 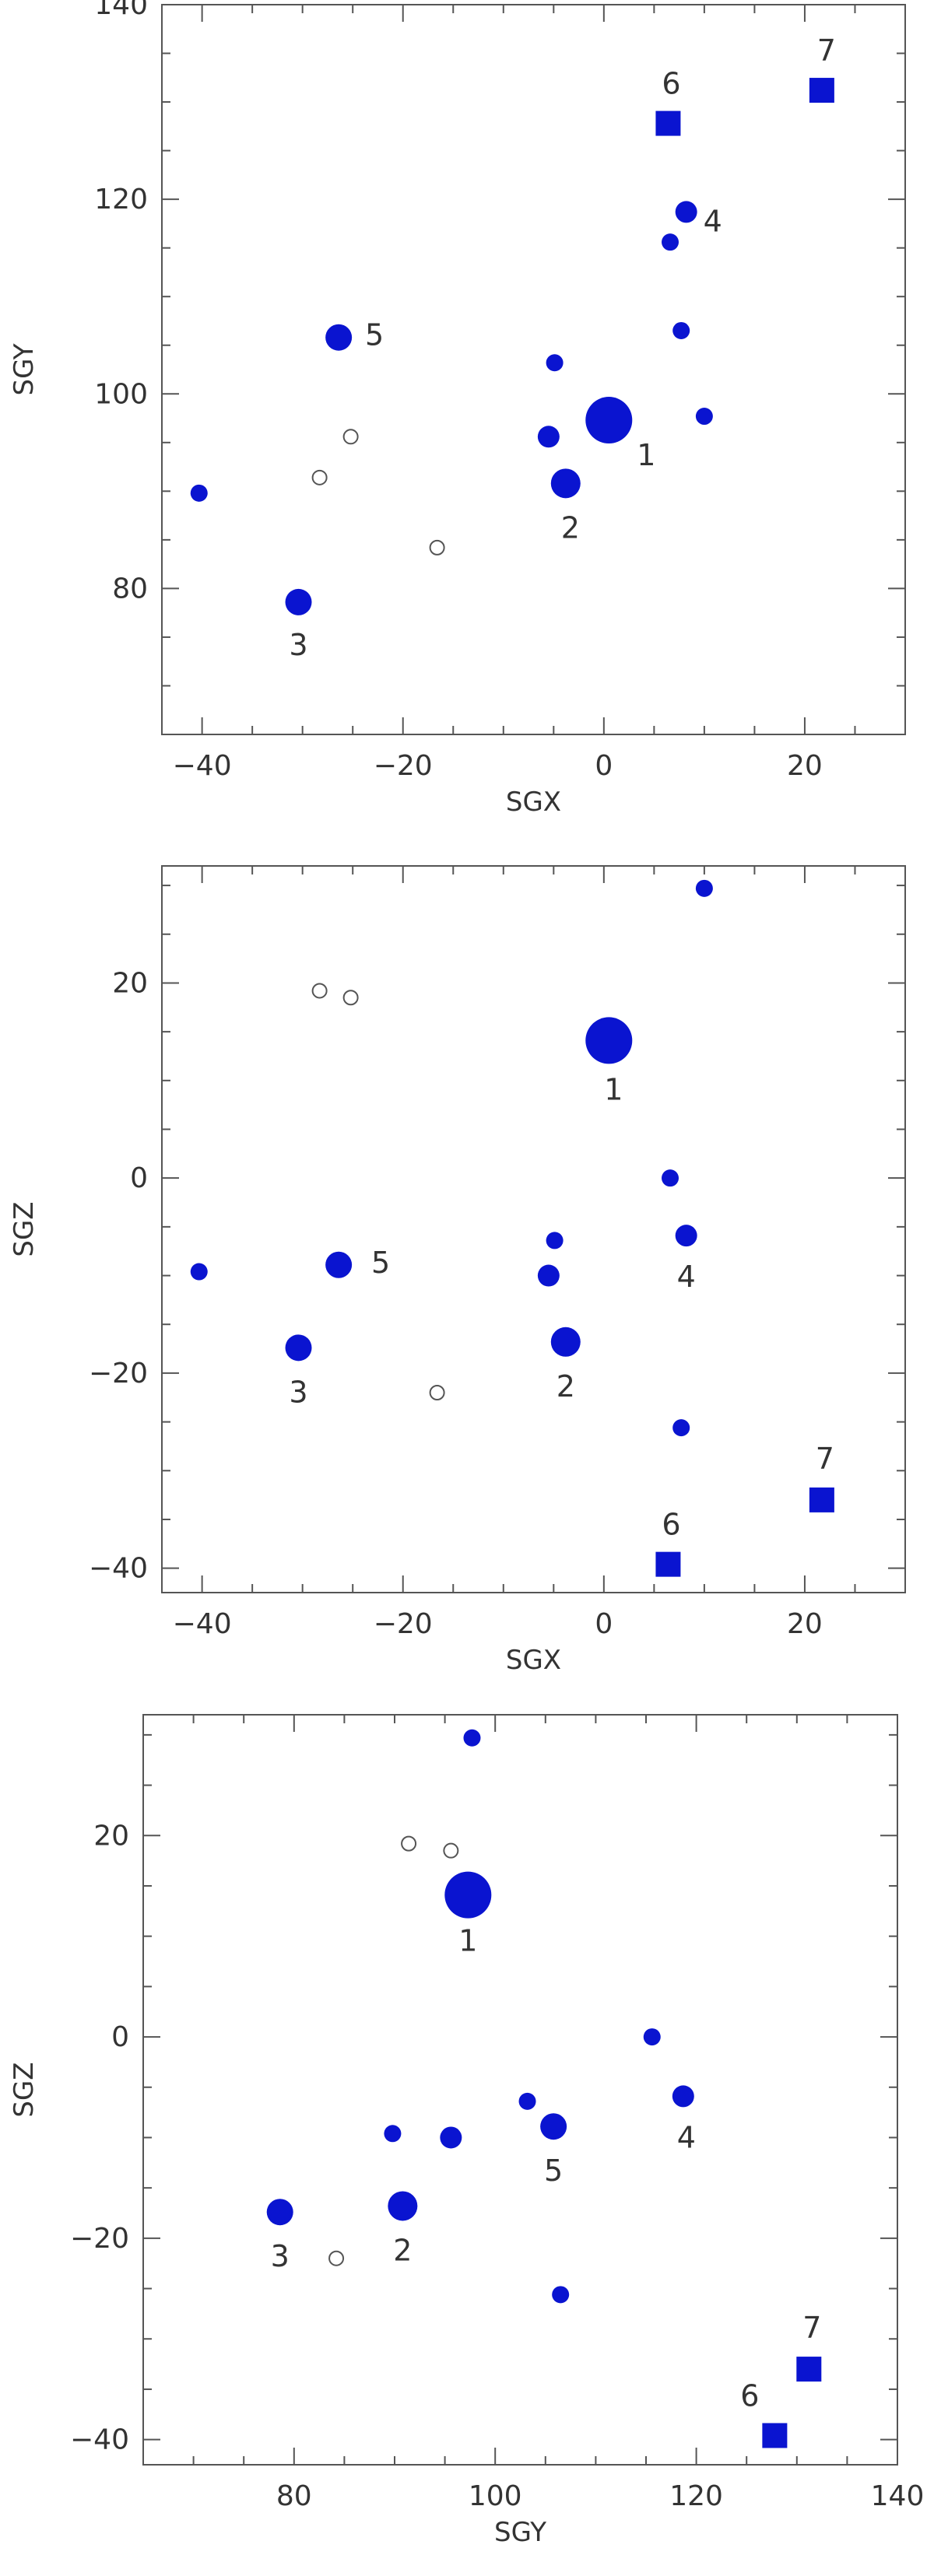 What do you see at coordinates (121, 10) in the screenshot?
I see `y-tick-label: 140` at bounding box center [121, 10].